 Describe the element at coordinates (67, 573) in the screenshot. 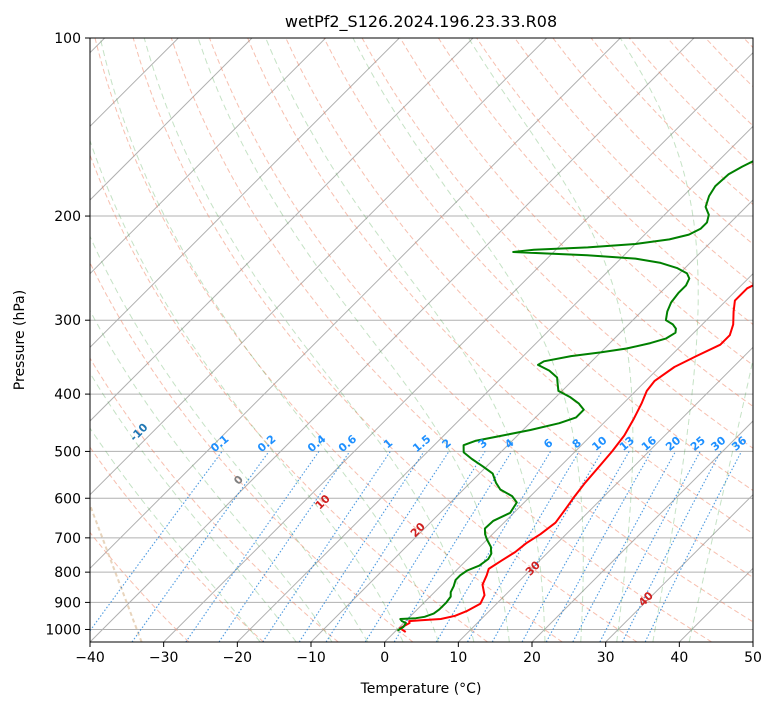

I see `y-tick-label: 800` at that location.